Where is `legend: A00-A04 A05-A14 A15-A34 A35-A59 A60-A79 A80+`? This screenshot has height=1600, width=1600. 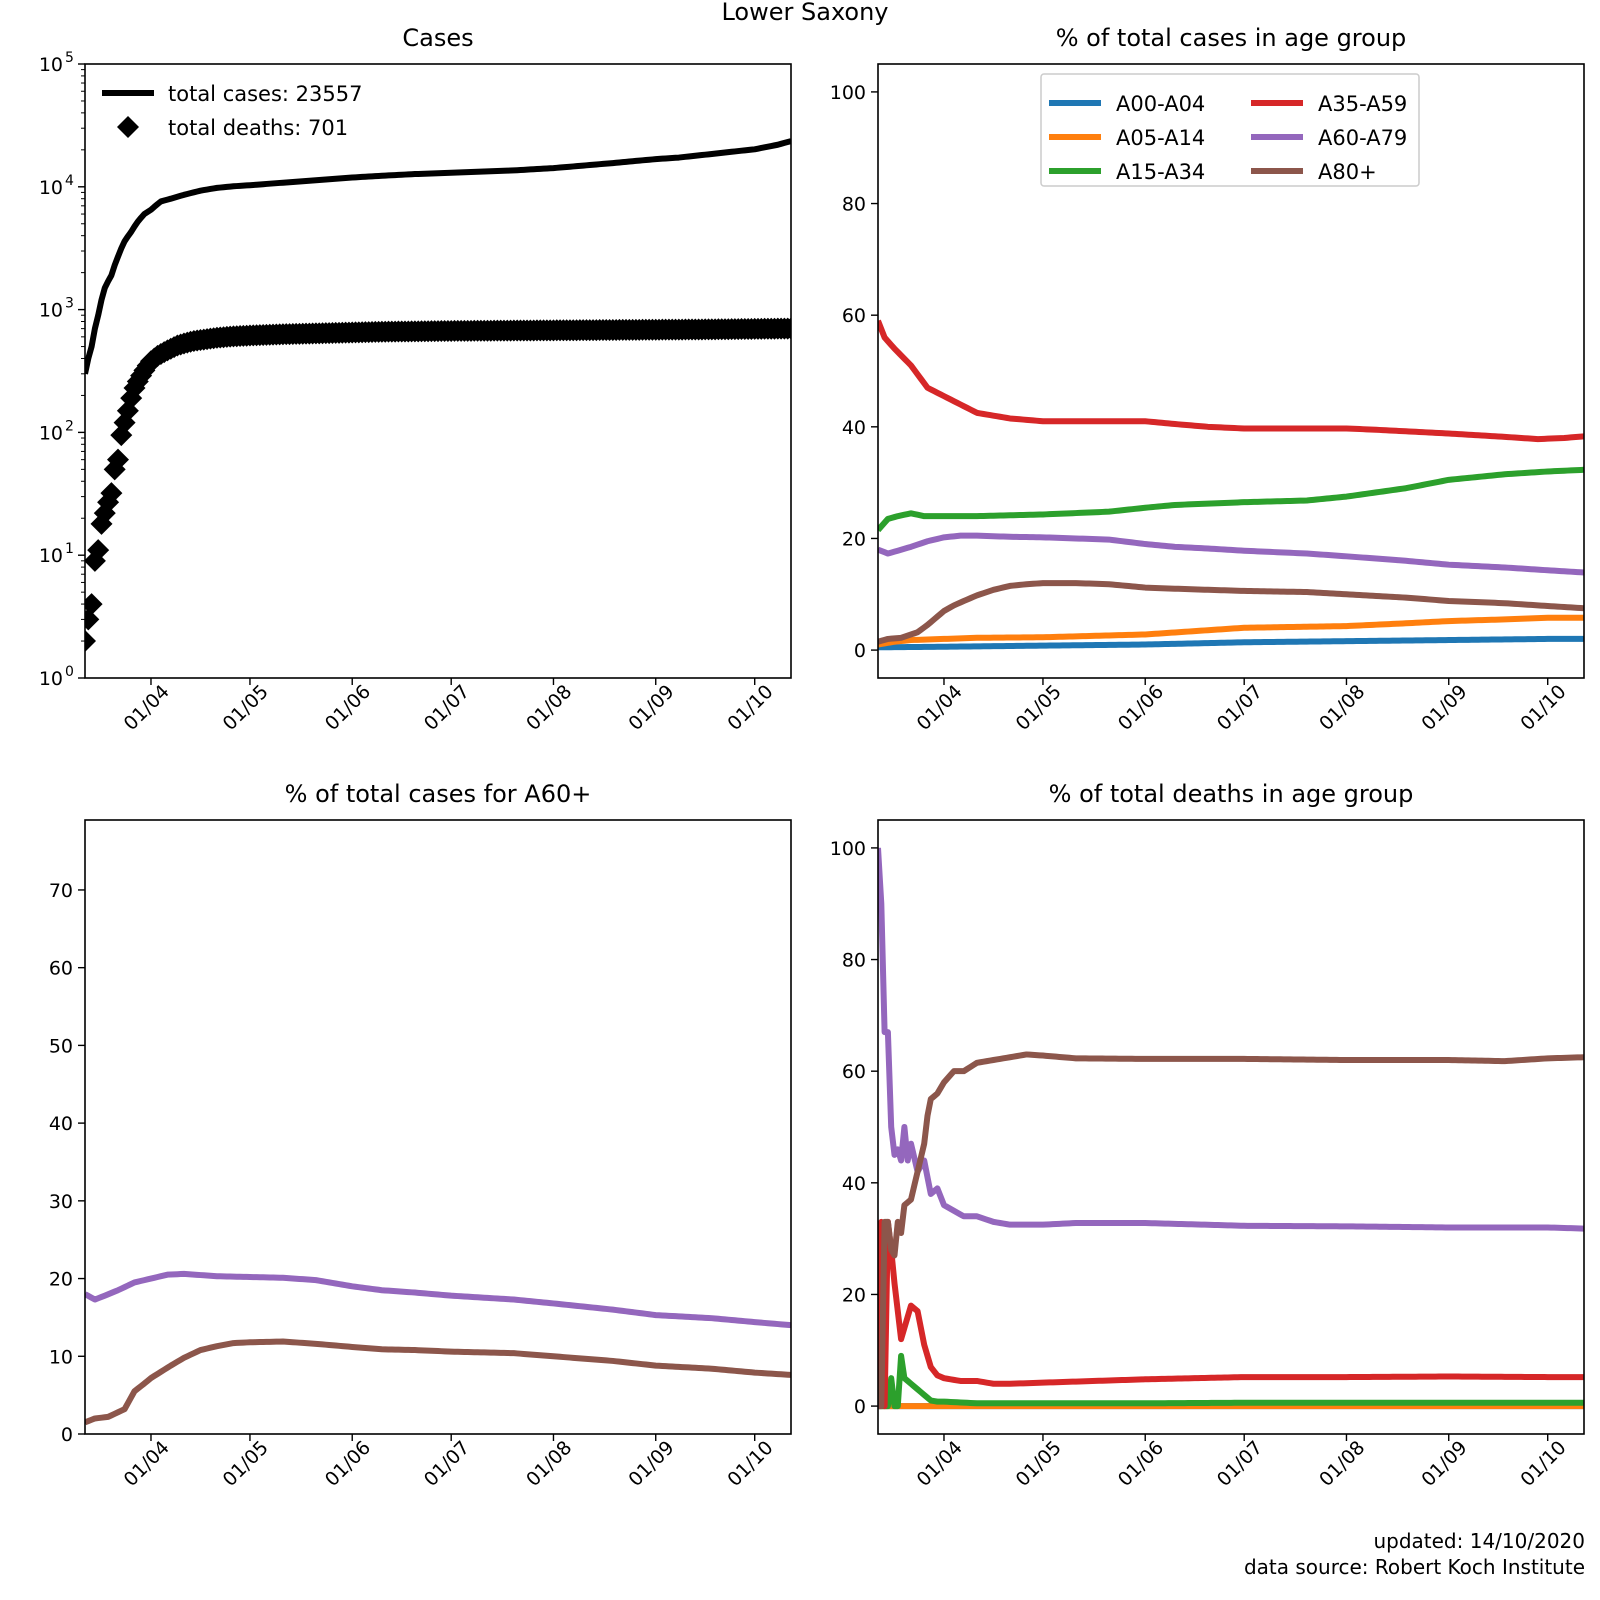
legend: A00-A04 A05-A14 A15-A34 A35-A59 A60-A79 A80+ is located at coordinates (1230, 130).